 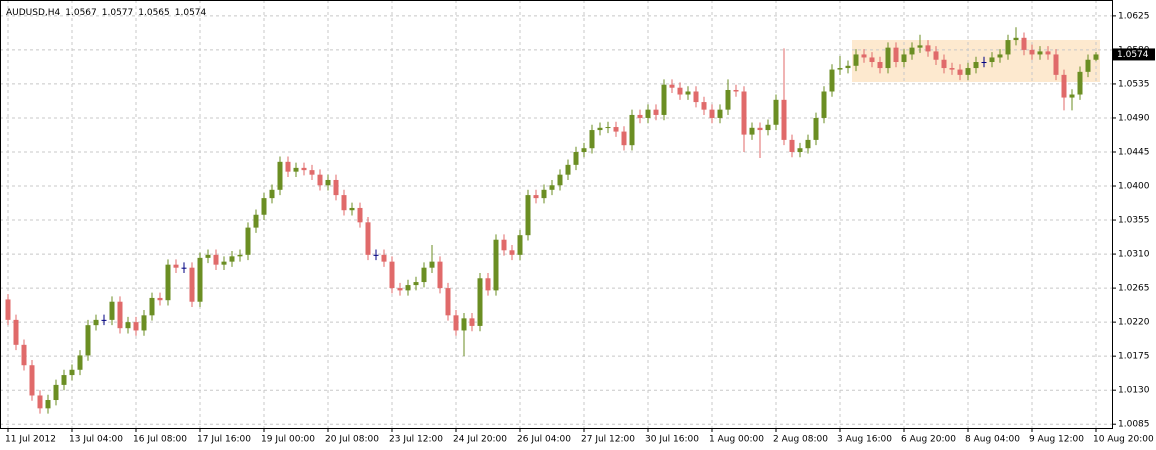 What do you see at coordinates (1134, 289) in the screenshot?
I see `y-tick-label: 1.0265` at bounding box center [1134, 289].